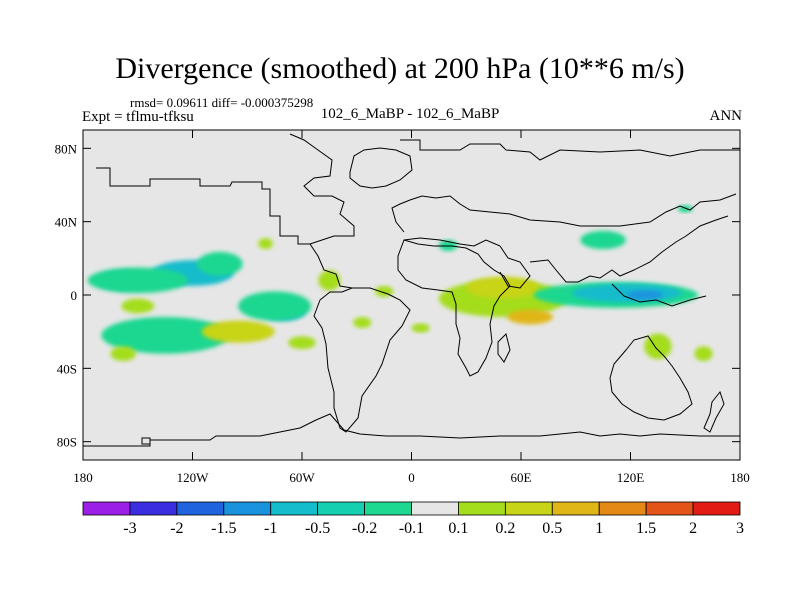  I want to click on y-tick-label: 80N, so click(66, 148).